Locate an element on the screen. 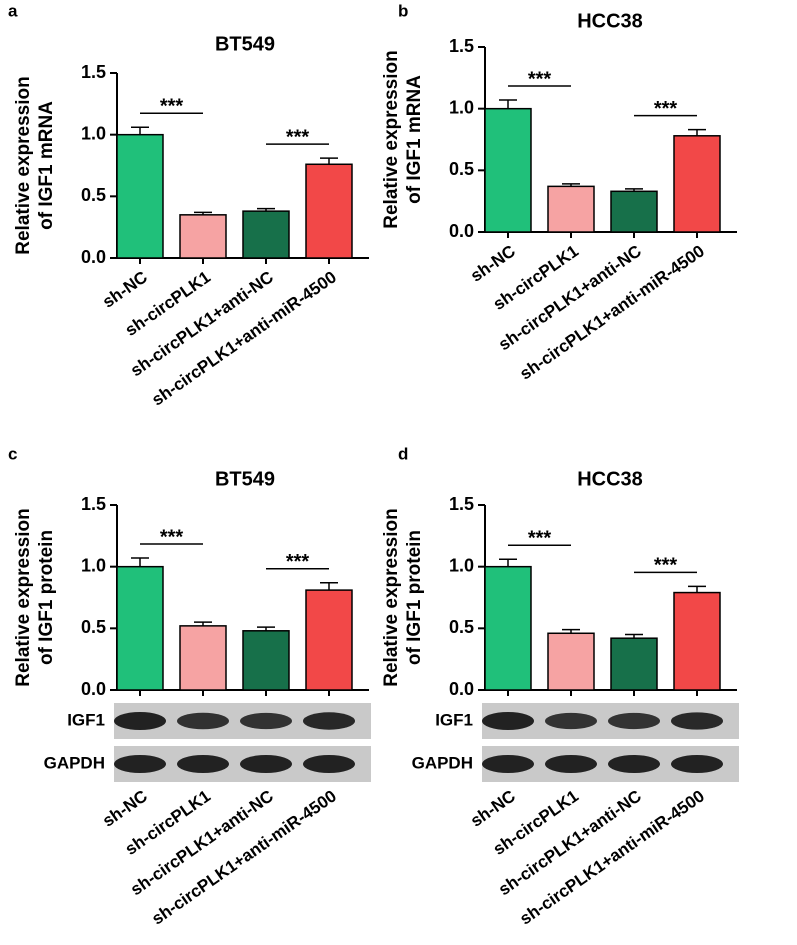 This screenshot has width=797, height=945. panel-letter: c is located at coordinates (12, 453).